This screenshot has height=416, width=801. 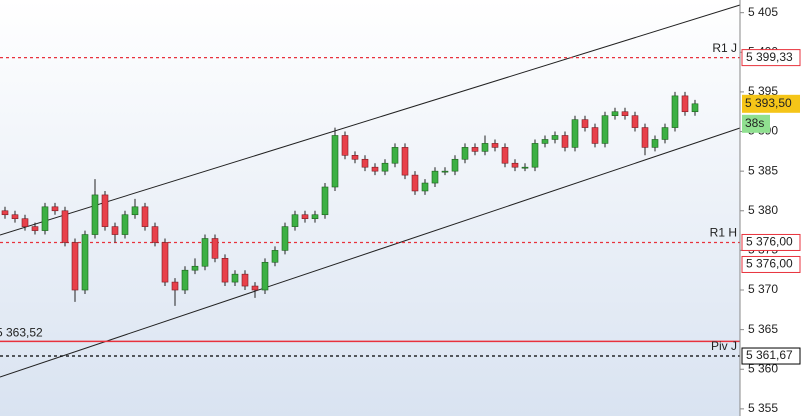 What do you see at coordinates (763, 368) in the screenshot?
I see `y-tick-label: 5 360` at bounding box center [763, 368].